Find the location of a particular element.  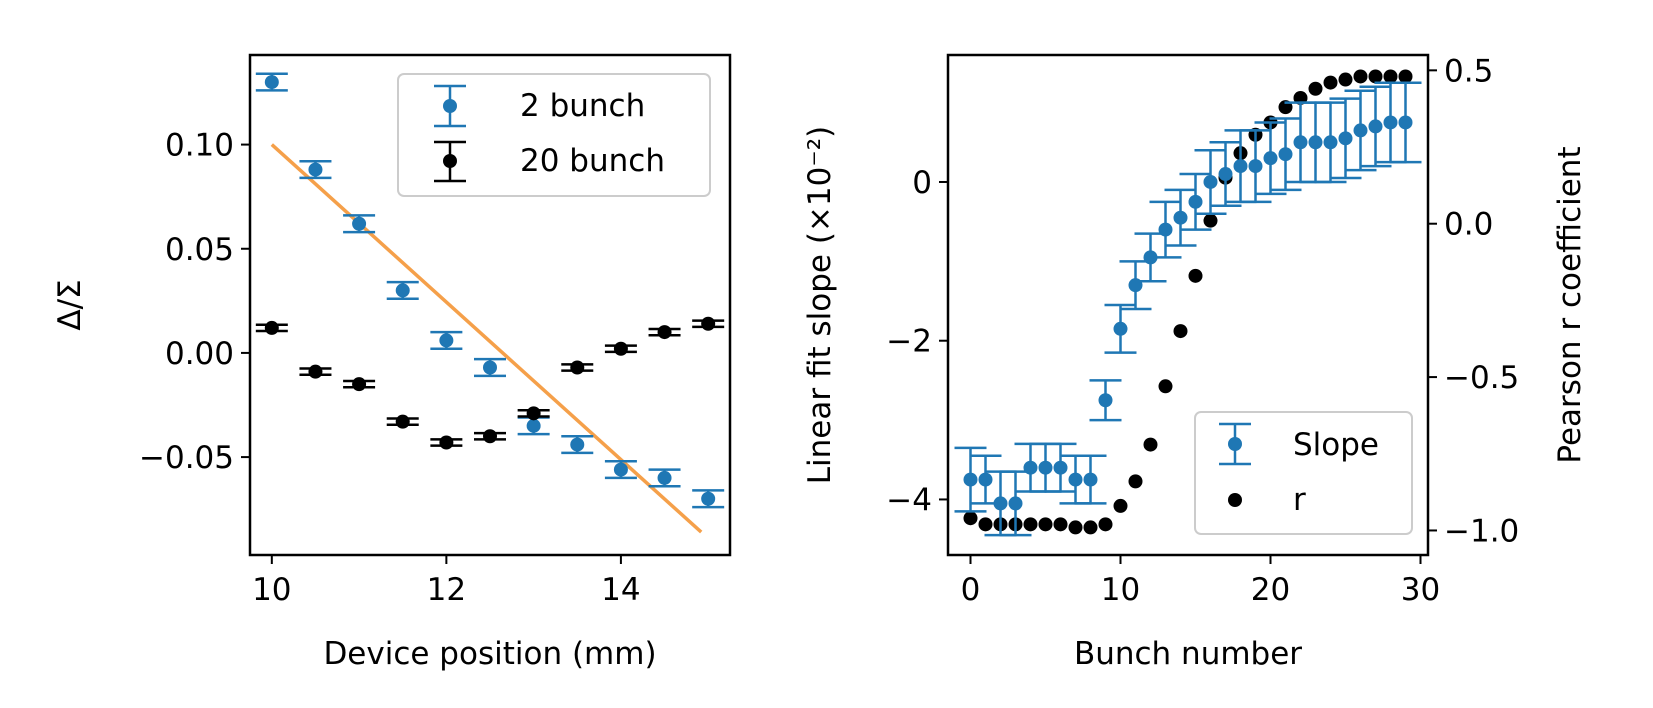

right-legend: Slope r is located at coordinates (1303, 473).